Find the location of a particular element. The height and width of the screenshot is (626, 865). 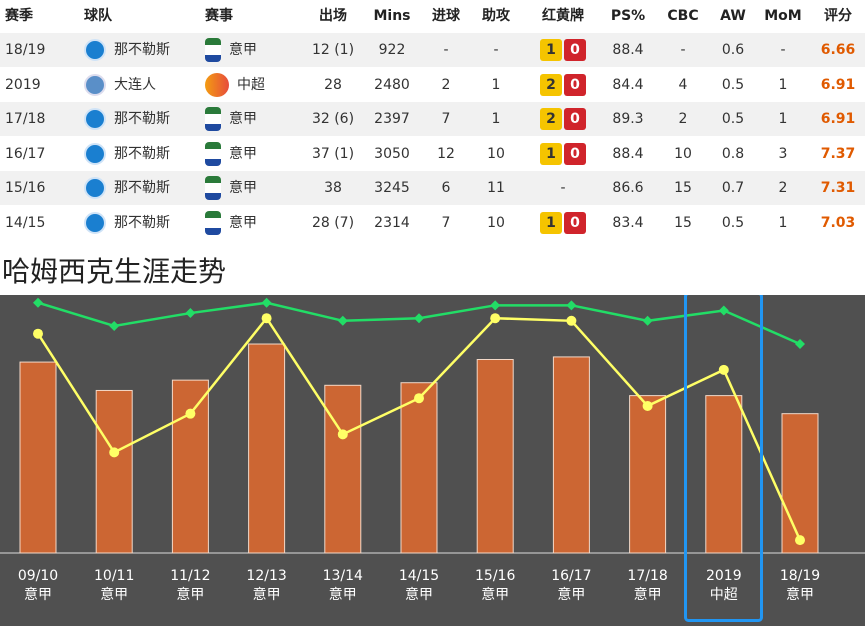

stat-cell: 28 is located at coordinates (333, 84).